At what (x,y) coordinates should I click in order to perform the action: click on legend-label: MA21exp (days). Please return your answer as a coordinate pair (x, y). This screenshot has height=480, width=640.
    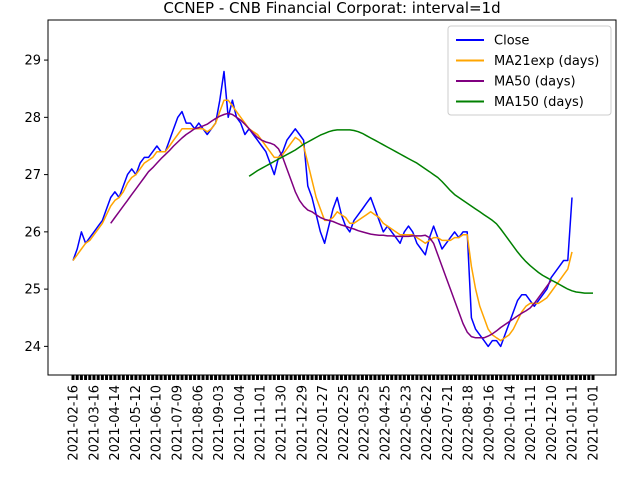
    Looking at the image, I should click on (546, 61).